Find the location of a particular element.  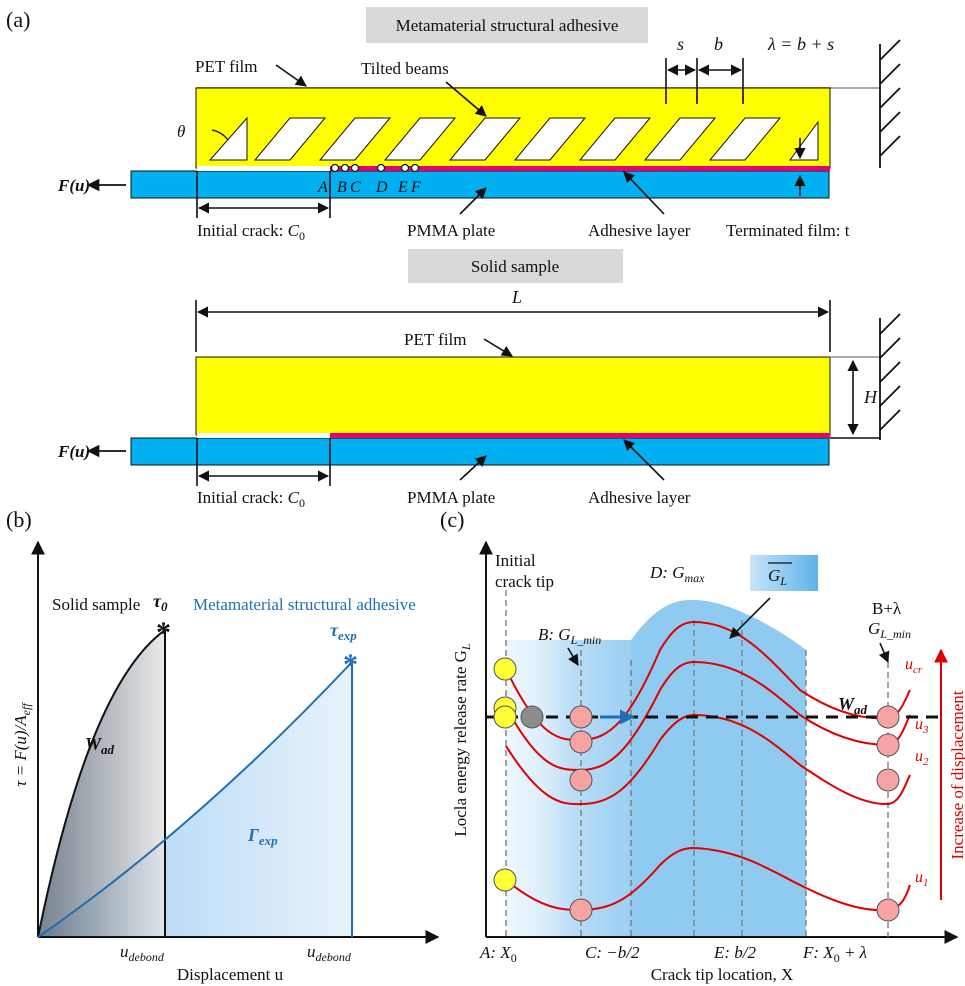

meta-area is located at coordinates (195, 799).